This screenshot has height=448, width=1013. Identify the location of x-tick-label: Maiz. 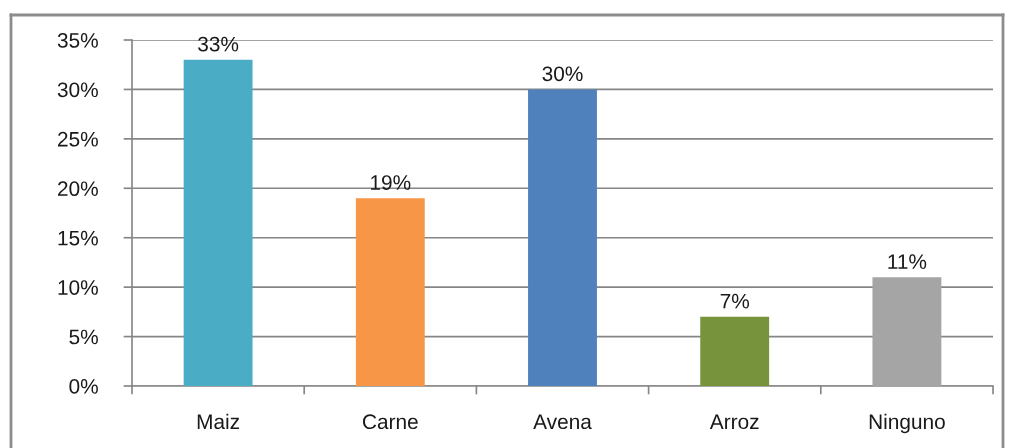
(218, 421).